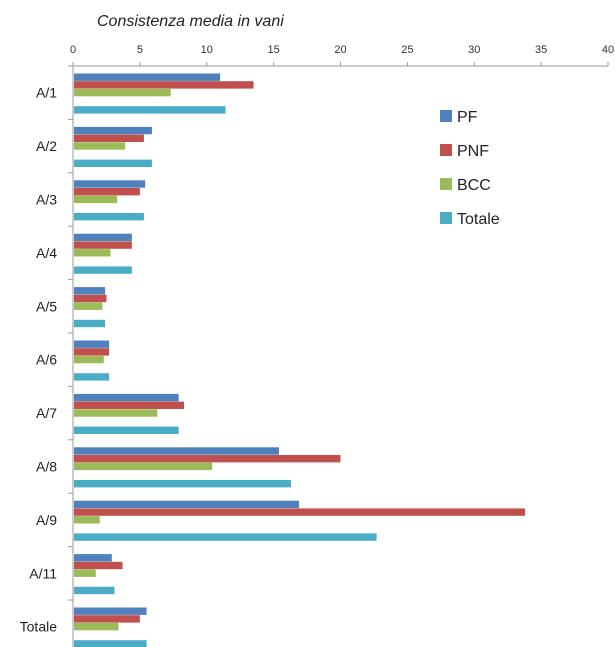  Describe the element at coordinates (473, 151) in the screenshot. I see `legend-label: PNF` at that location.